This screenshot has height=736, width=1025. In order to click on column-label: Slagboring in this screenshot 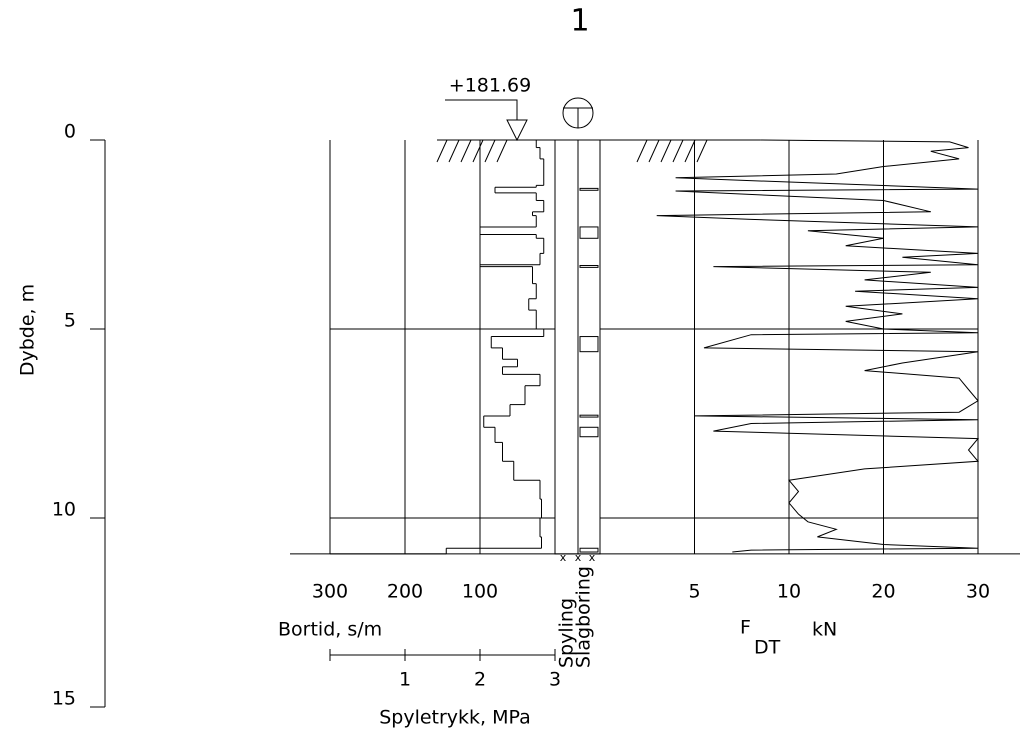, I will do `click(584, 617)`.